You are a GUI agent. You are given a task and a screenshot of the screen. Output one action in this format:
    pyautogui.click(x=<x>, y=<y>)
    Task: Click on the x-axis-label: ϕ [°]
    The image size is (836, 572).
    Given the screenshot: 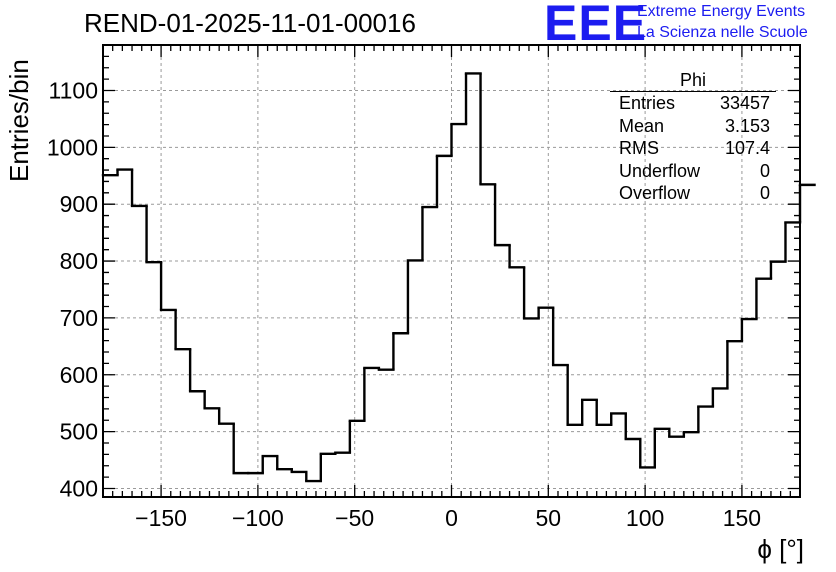 What is the action you would take?
    pyautogui.click(x=780, y=549)
    